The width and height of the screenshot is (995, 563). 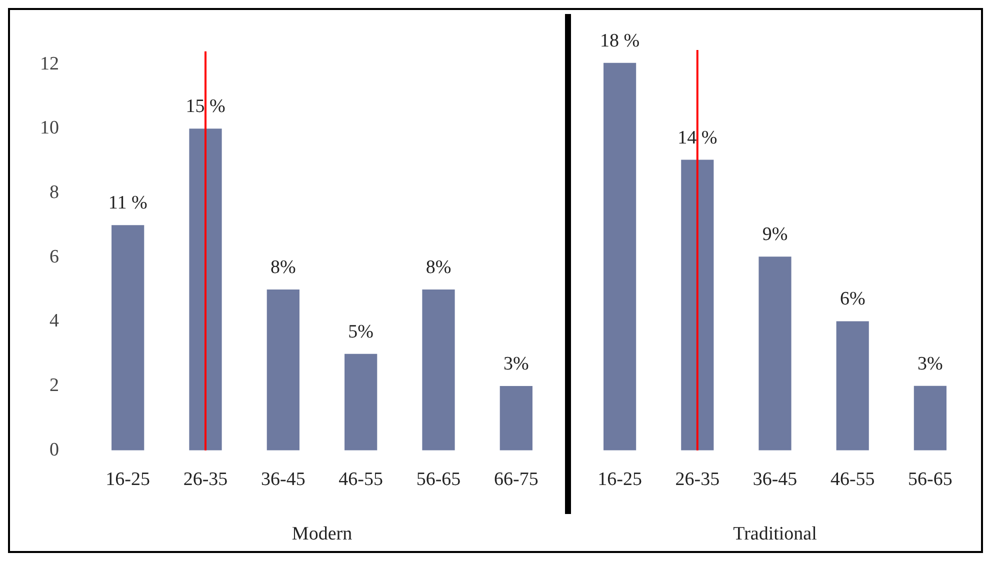 What do you see at coordinates (361, 331) in the screenshot?
I see `annotation: 5%` at bounding box center [361, 331].